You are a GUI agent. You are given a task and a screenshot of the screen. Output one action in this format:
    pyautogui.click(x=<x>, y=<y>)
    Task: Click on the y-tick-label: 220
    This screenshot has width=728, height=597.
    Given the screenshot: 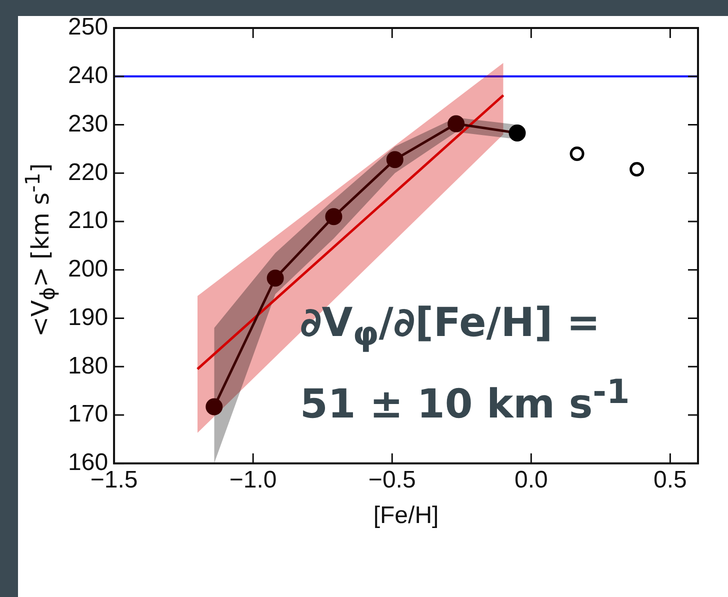 What is the action you would take?
    pyautogui.click(x=88, y=172)
    